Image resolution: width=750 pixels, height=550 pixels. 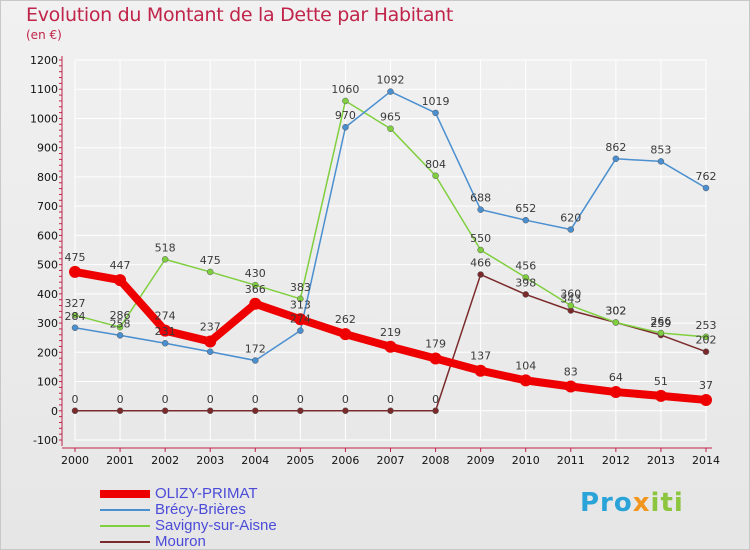 What do you see at coordinates (481, 460) in the screenshot?
I see `x-tick-label-2009: 2009` at bounding box center [481, 460].